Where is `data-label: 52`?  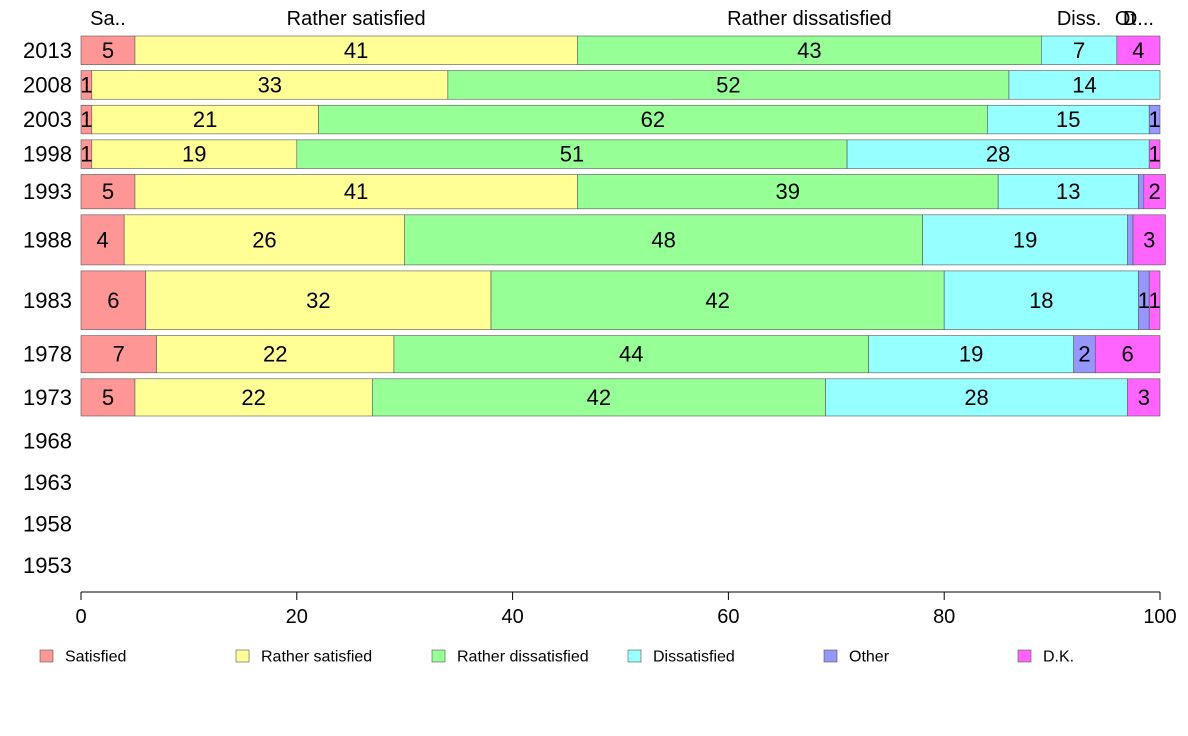
data-label: 52 is located at coordinates (728, 84).